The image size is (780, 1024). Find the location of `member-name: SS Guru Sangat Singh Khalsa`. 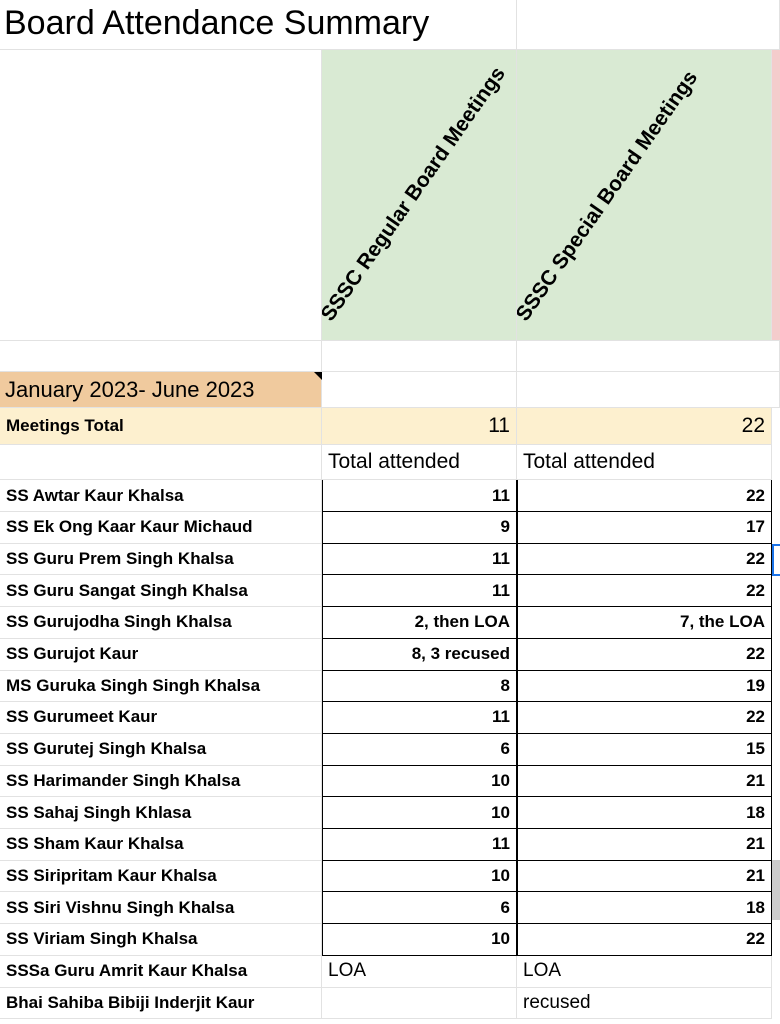

member-name: SS Guru Sangat Singh Khalsa is located at coordinates (161, 591).